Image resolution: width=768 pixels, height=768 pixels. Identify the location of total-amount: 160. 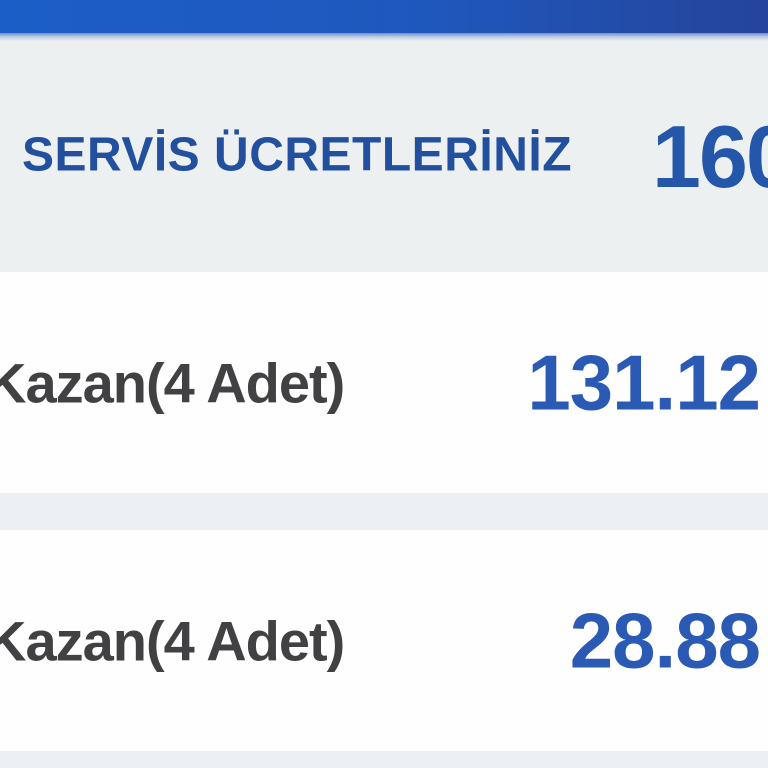
(710, 156).